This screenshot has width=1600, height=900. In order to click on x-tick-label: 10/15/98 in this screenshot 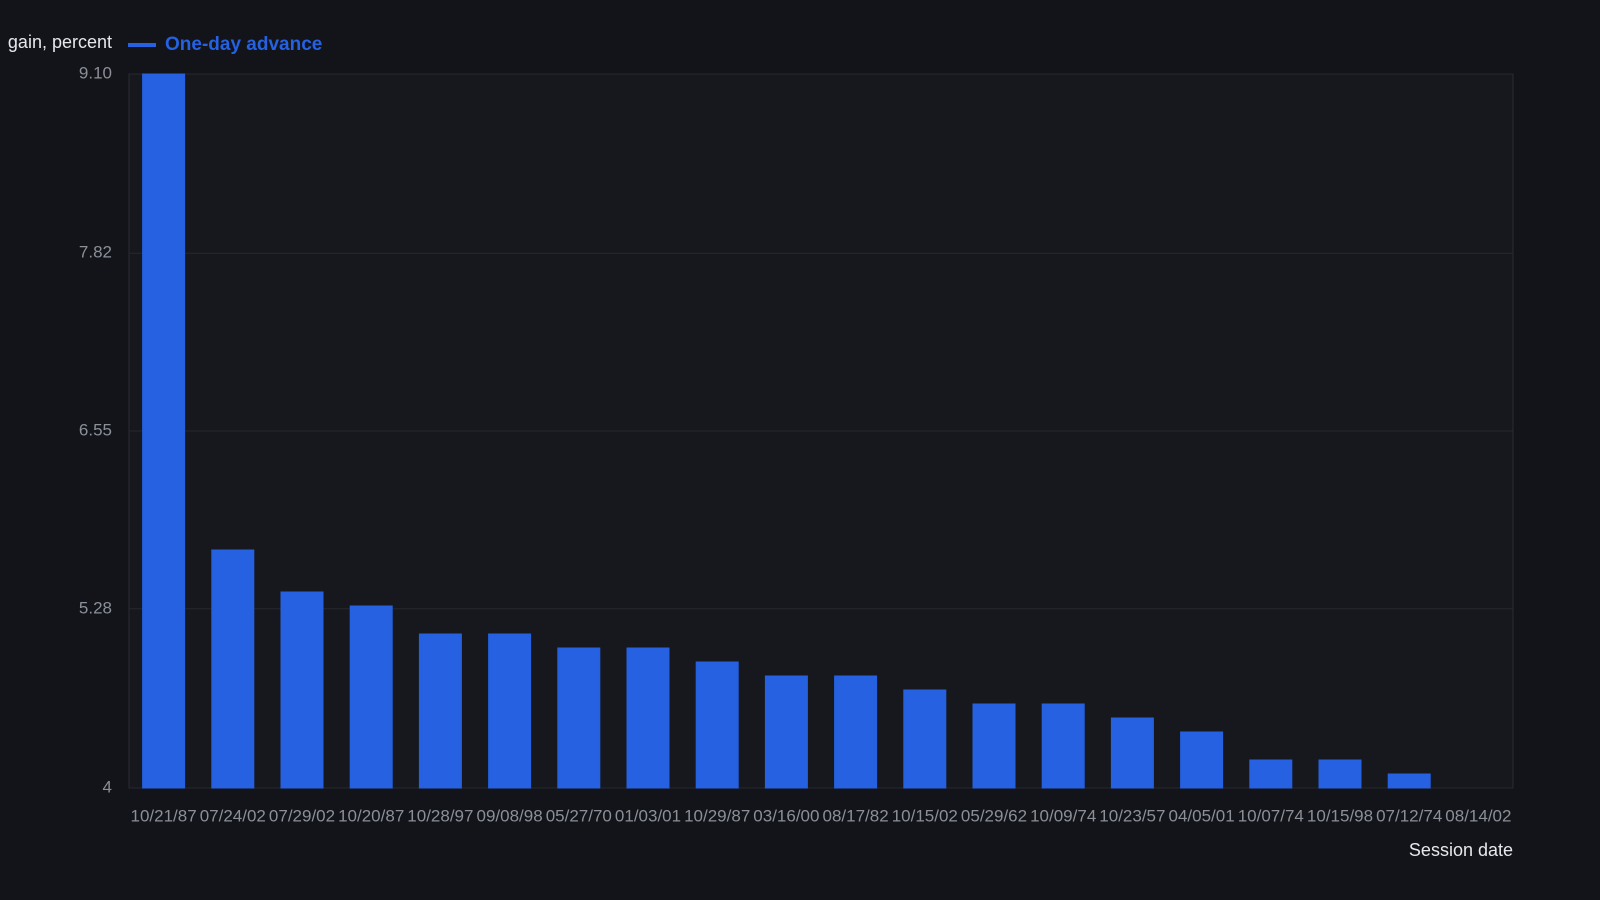, I will do `click(1340, 815)`.